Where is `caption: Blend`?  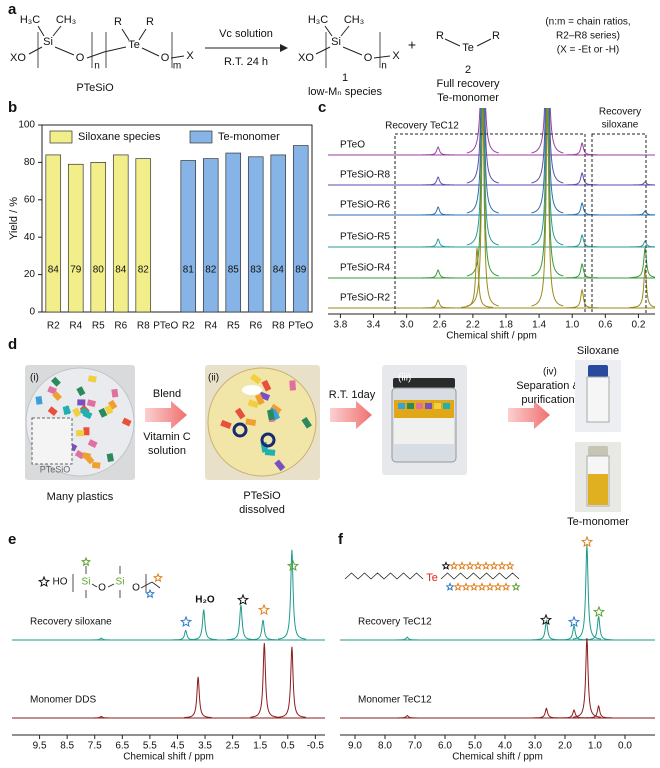
caption: Blend is located at coordinates (167, 394).